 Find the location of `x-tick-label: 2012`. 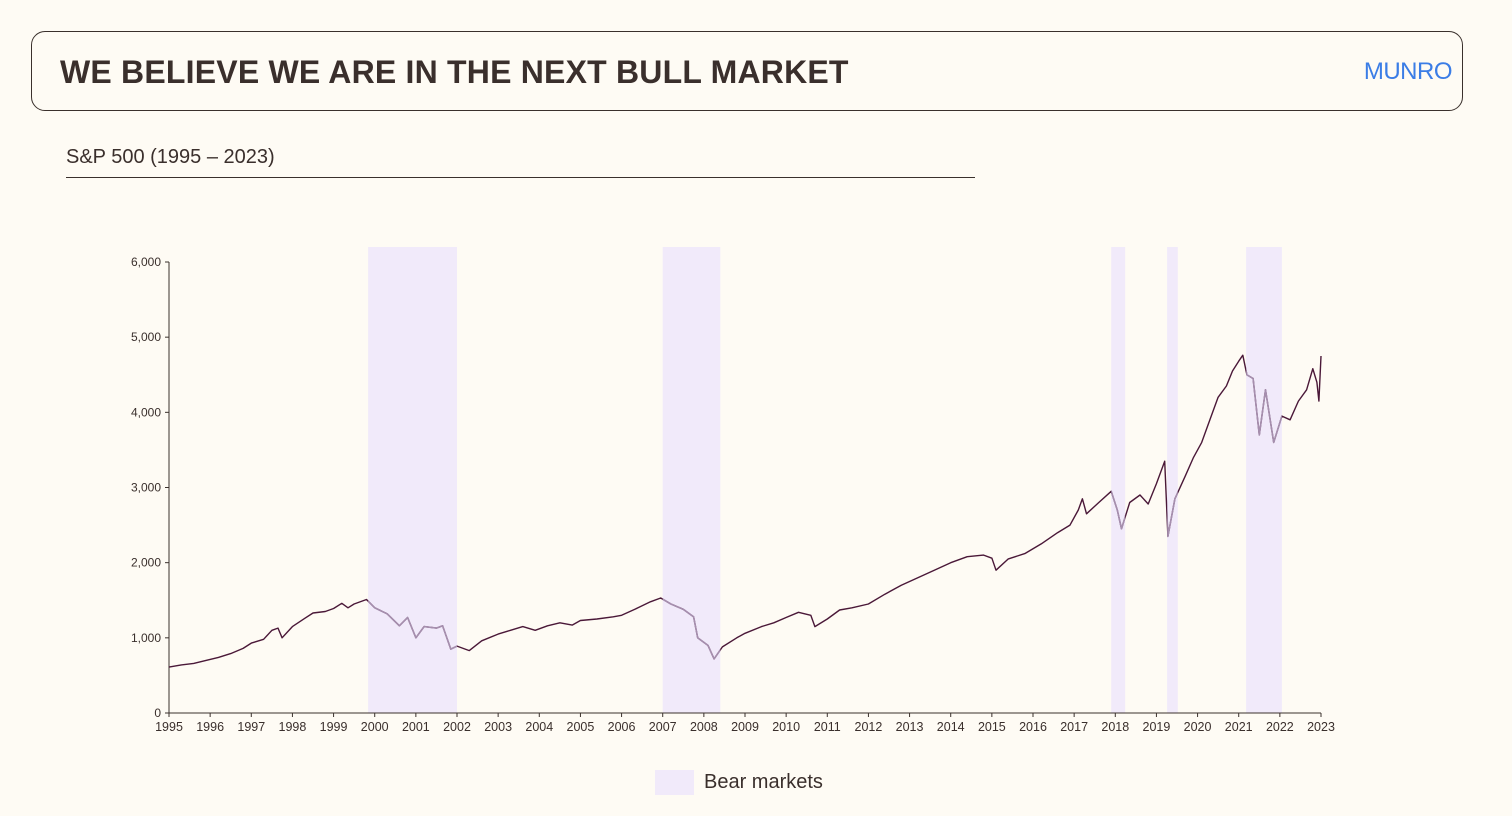

x-tick-label: 2012 is located at coordinates (869, 727).